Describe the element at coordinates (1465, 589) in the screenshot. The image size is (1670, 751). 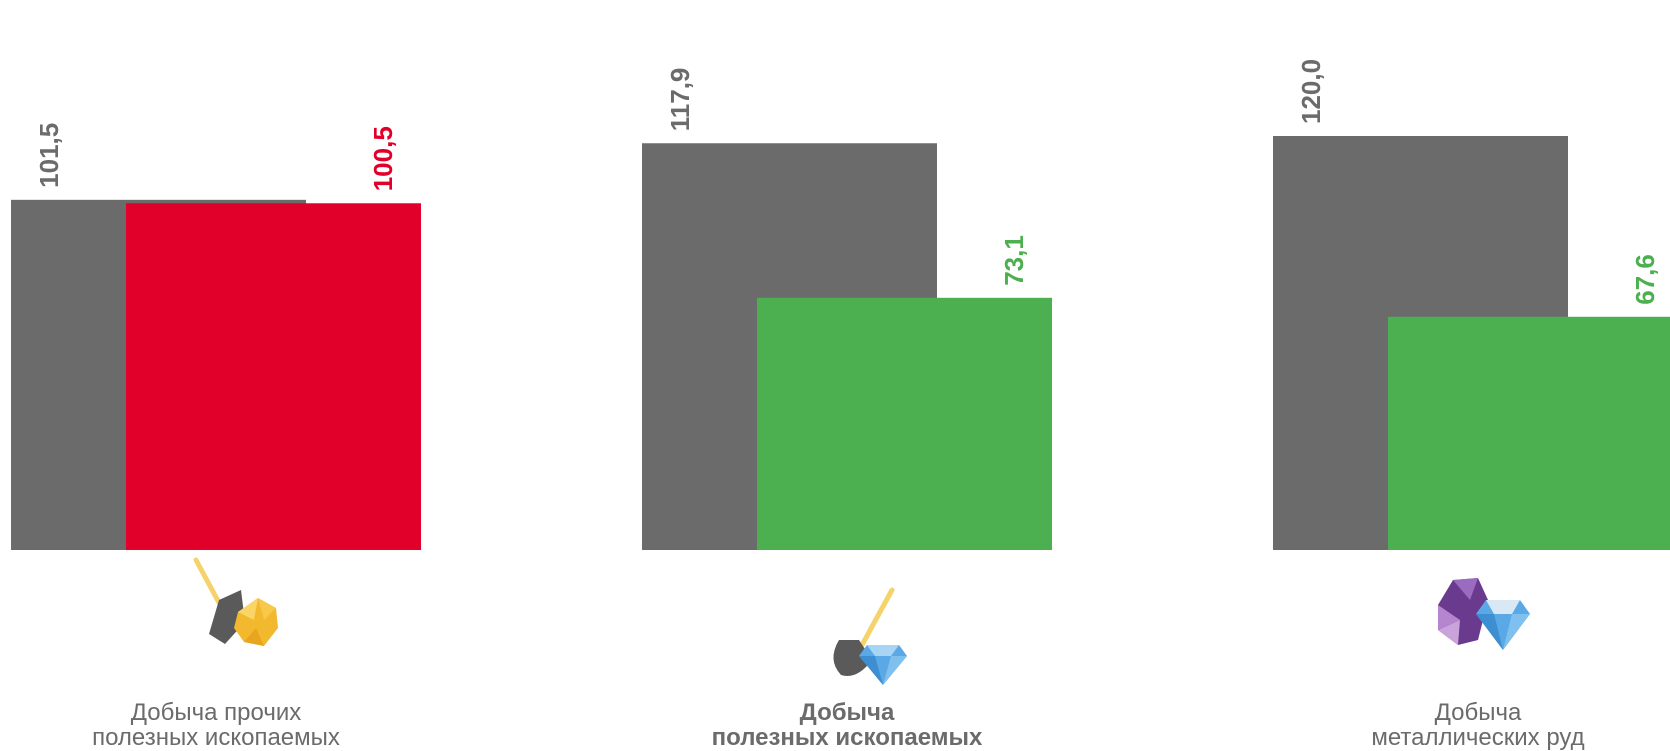
I see `gem-1-facet` at that location.